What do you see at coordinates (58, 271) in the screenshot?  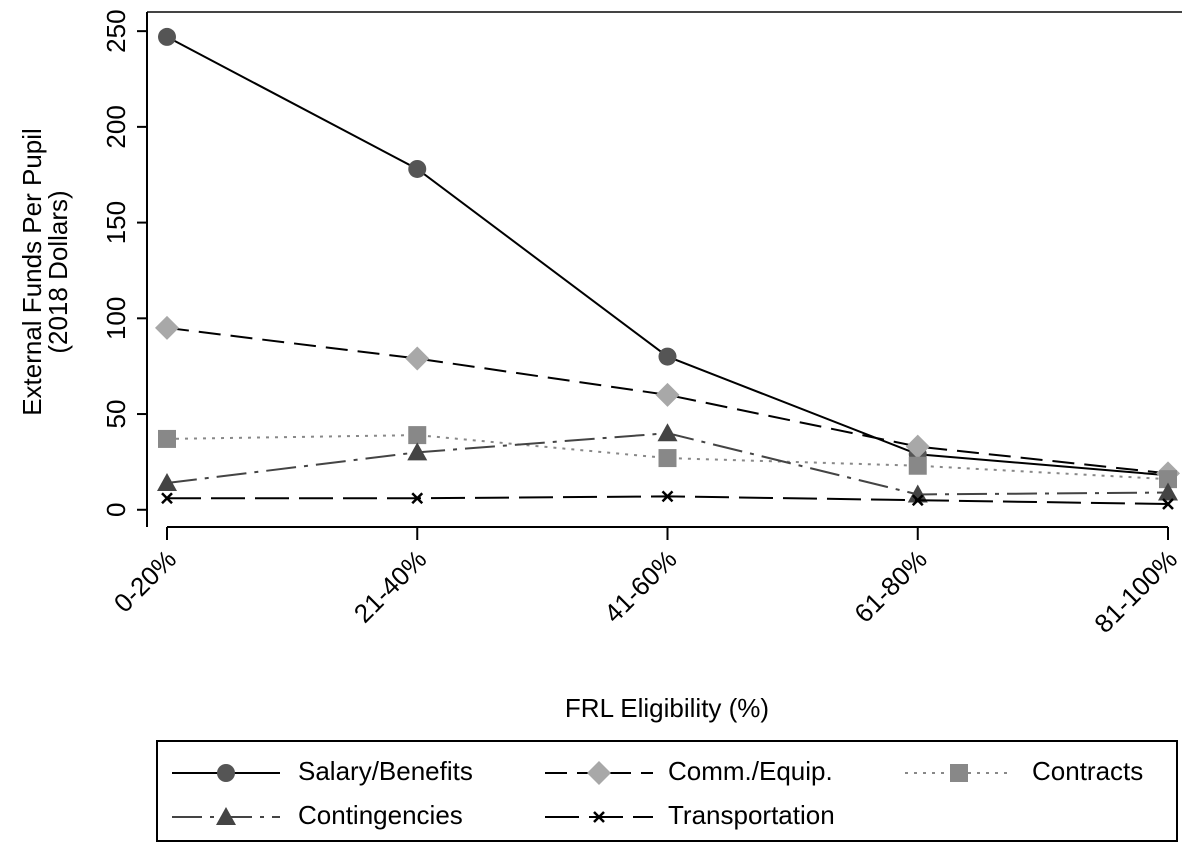 I see `y-axis-label: (2018 Dollars)` at bounding box center [58, 271].